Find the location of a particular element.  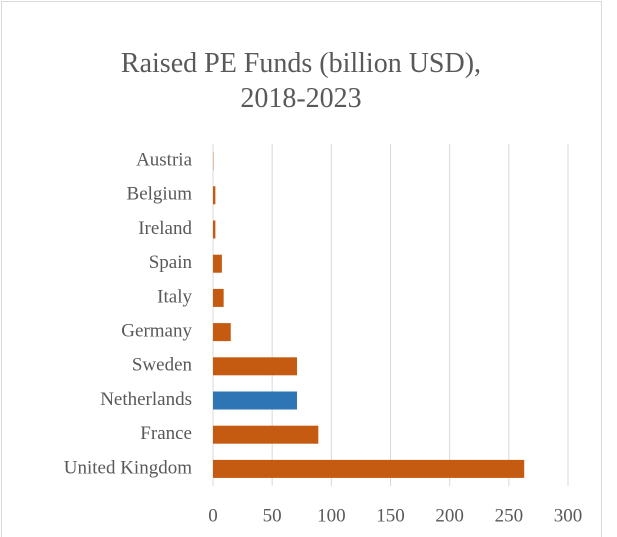

y-tick-label: Italy is located at coordinates (174, 296).